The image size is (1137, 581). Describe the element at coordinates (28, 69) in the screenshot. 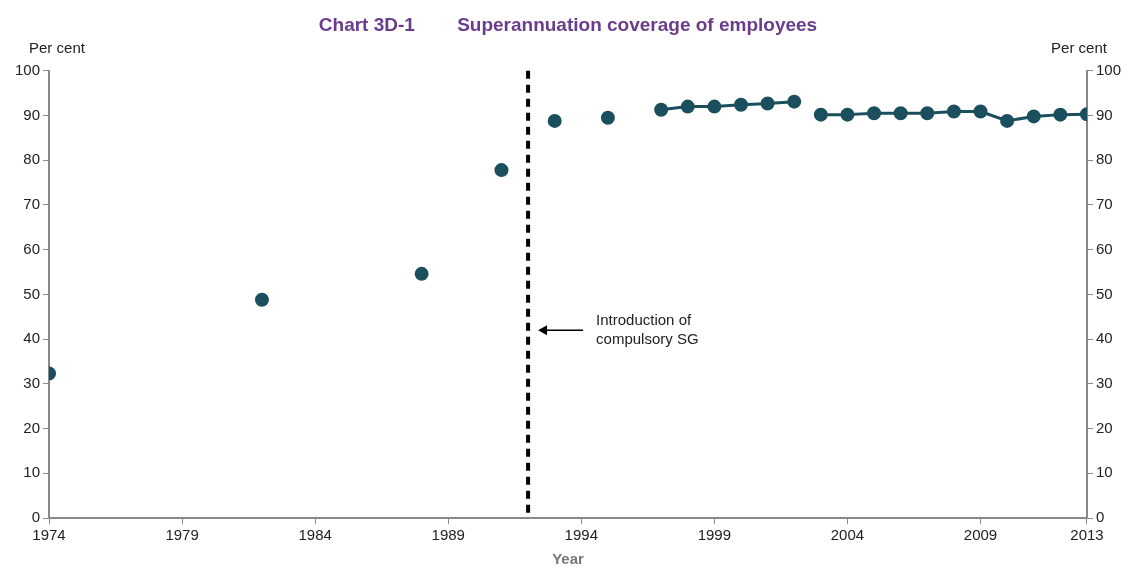

I see `y-tick-label: 100` at that location.